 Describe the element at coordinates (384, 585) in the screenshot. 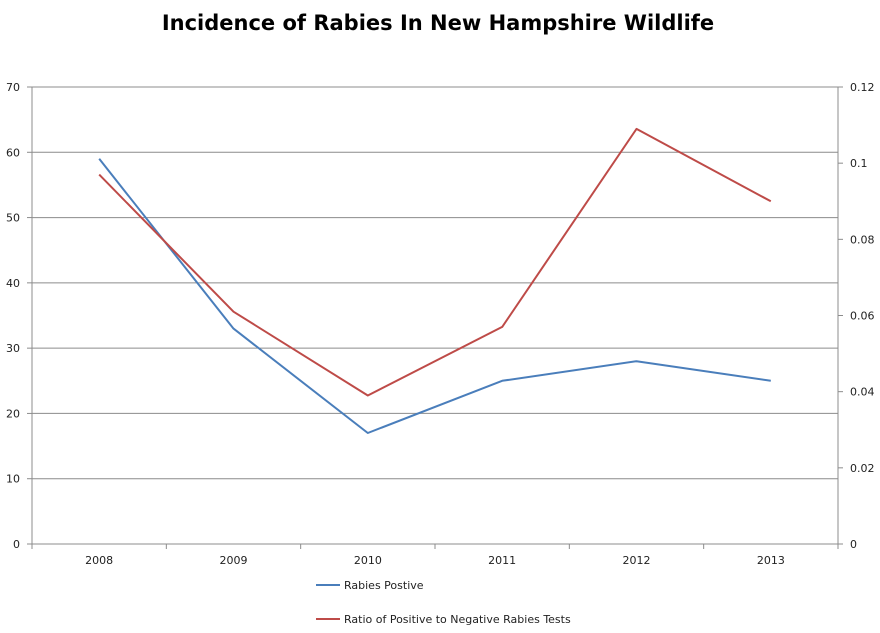

I see `legend-label: Rabies Postive` at that location.